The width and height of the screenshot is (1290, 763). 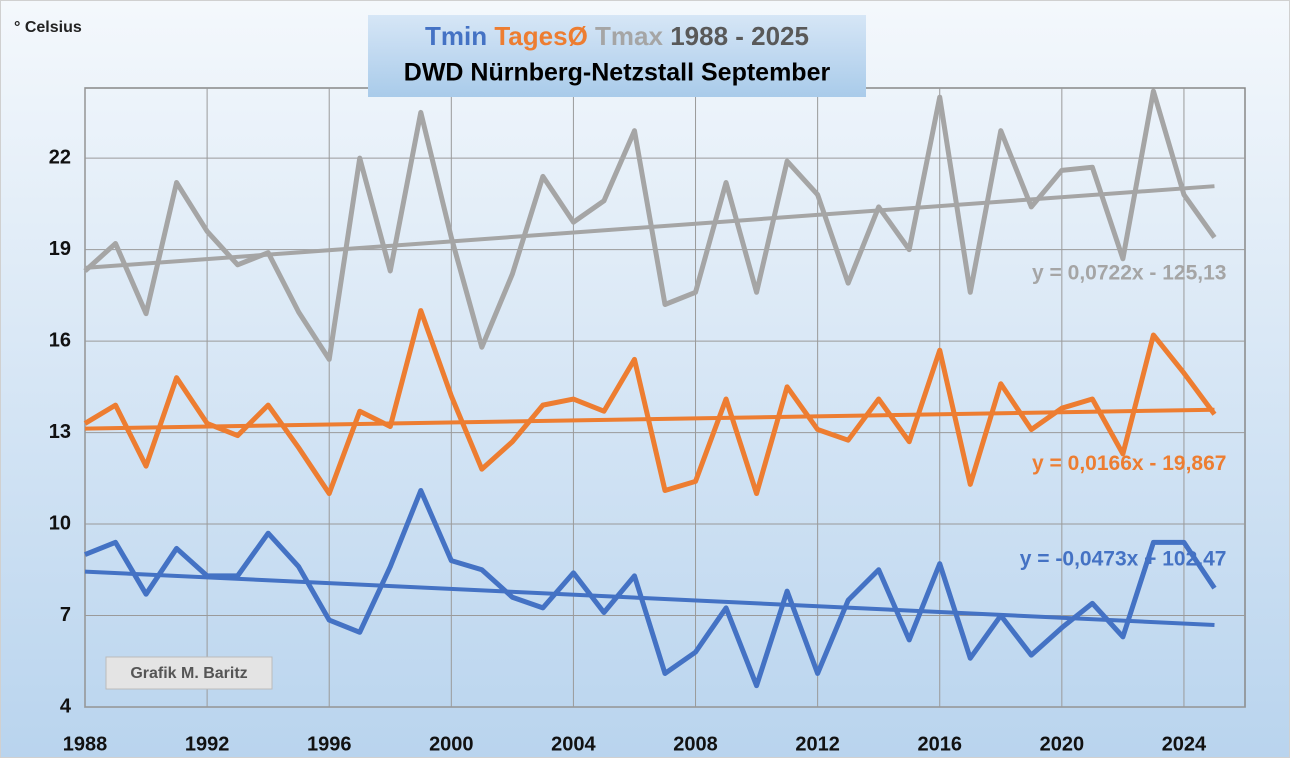 What do you see at coordinates (60, 340) in the screenshot?
I see `y-tick-label: 16` at bounding box center [60, 340].